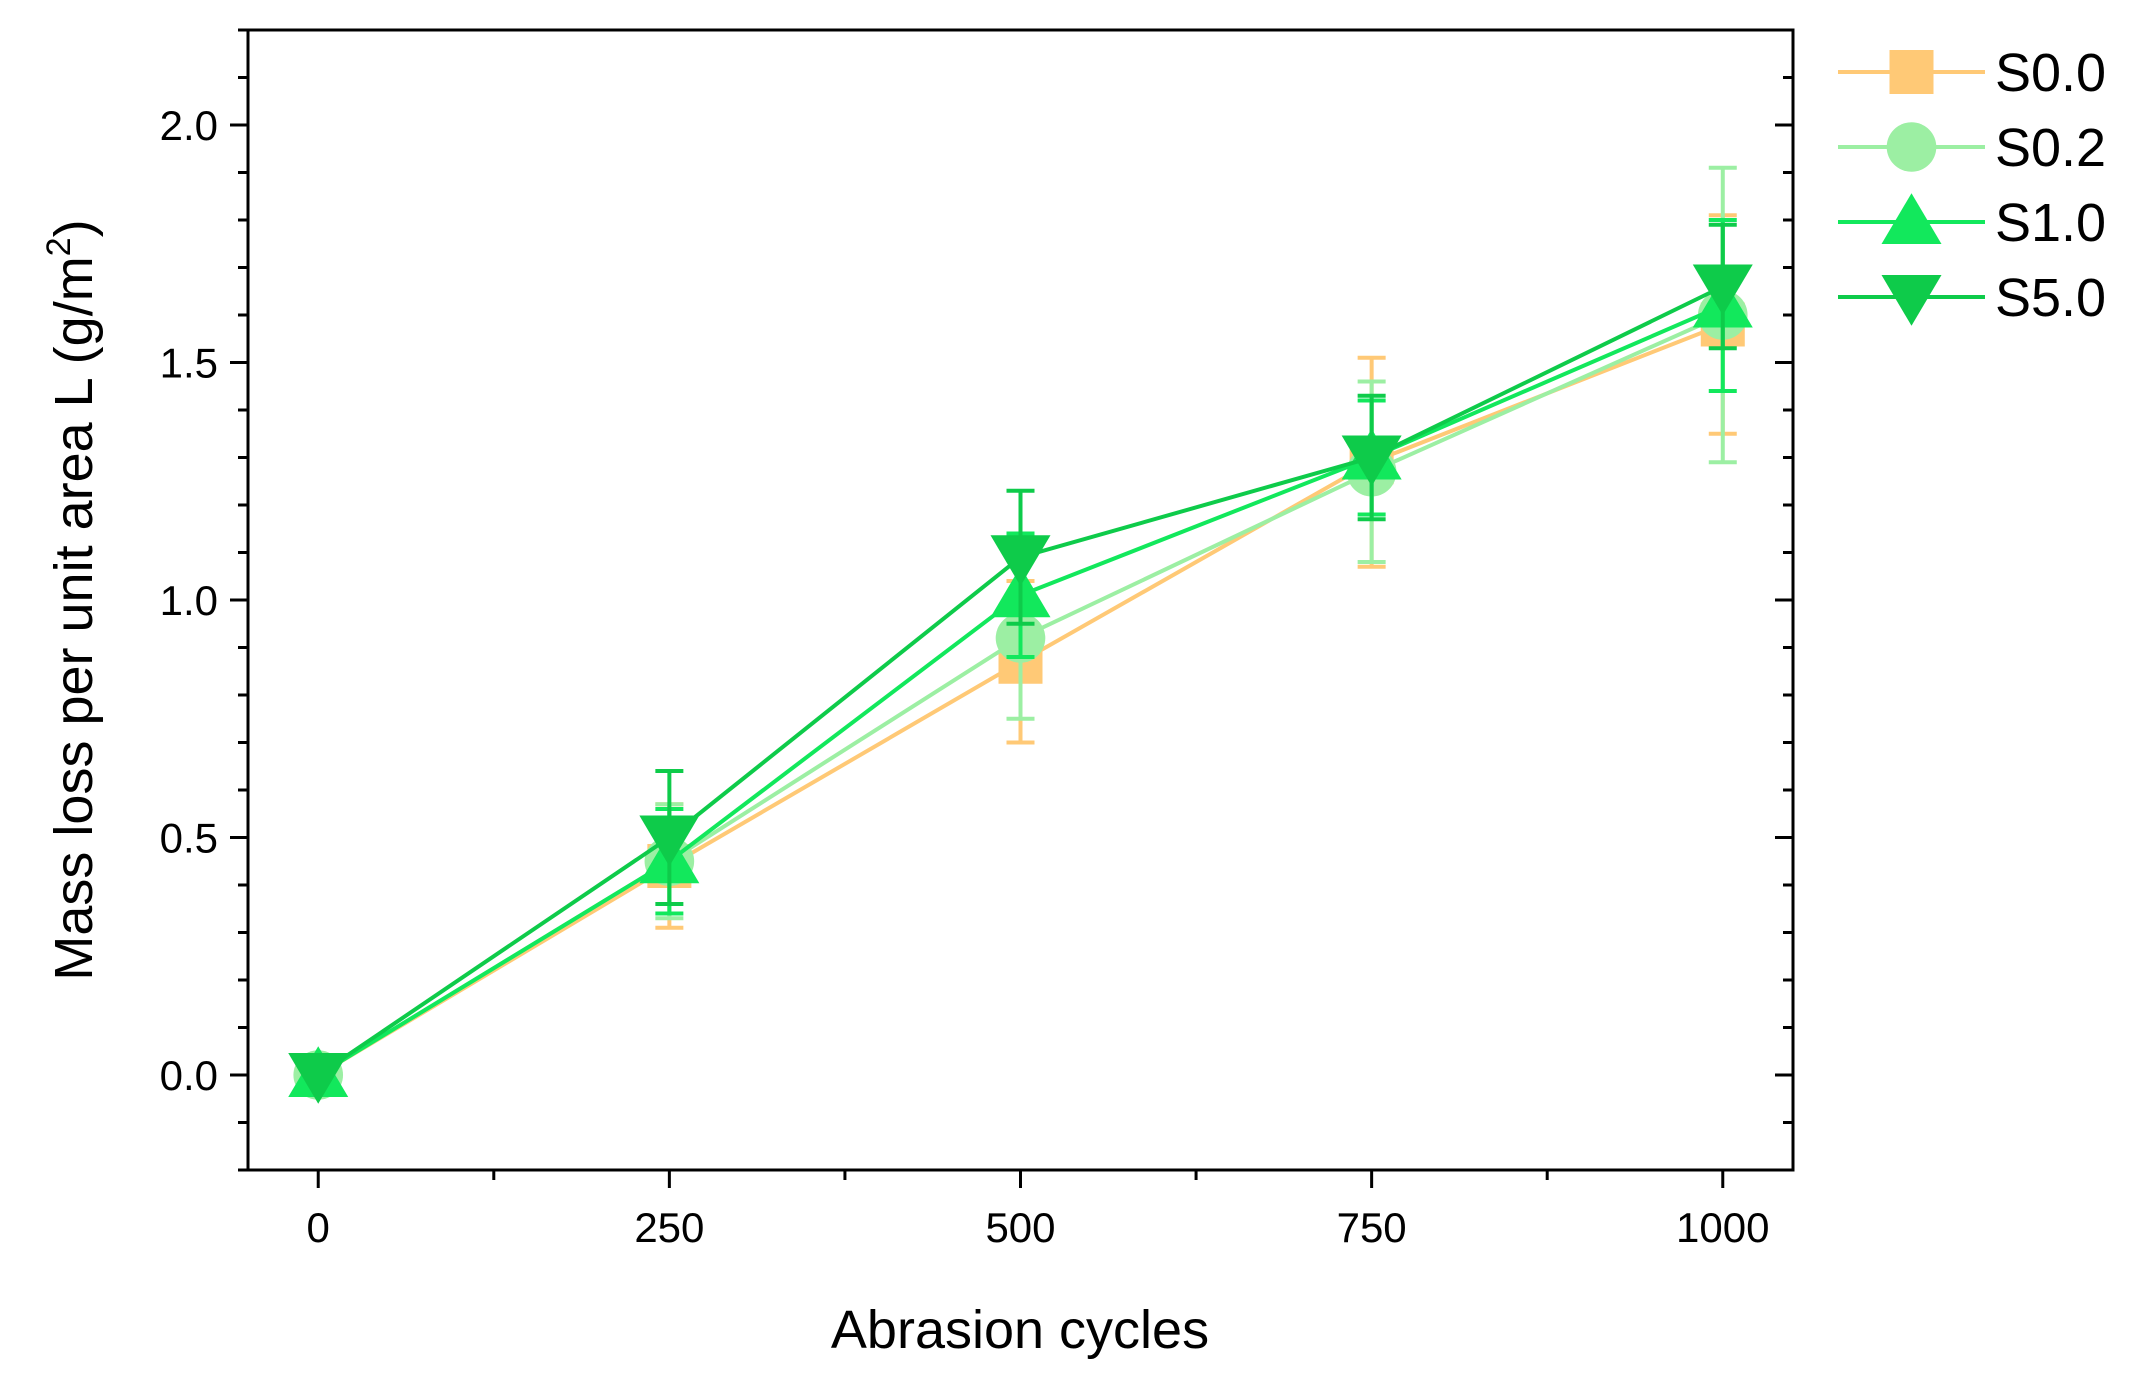 This screenshot has height=1393, width=2135. What do you see at coordinates (1972, 73) in the screenshot?
I see `legend-item-S0.0: S0.0` at bounding box center [1972, 73].